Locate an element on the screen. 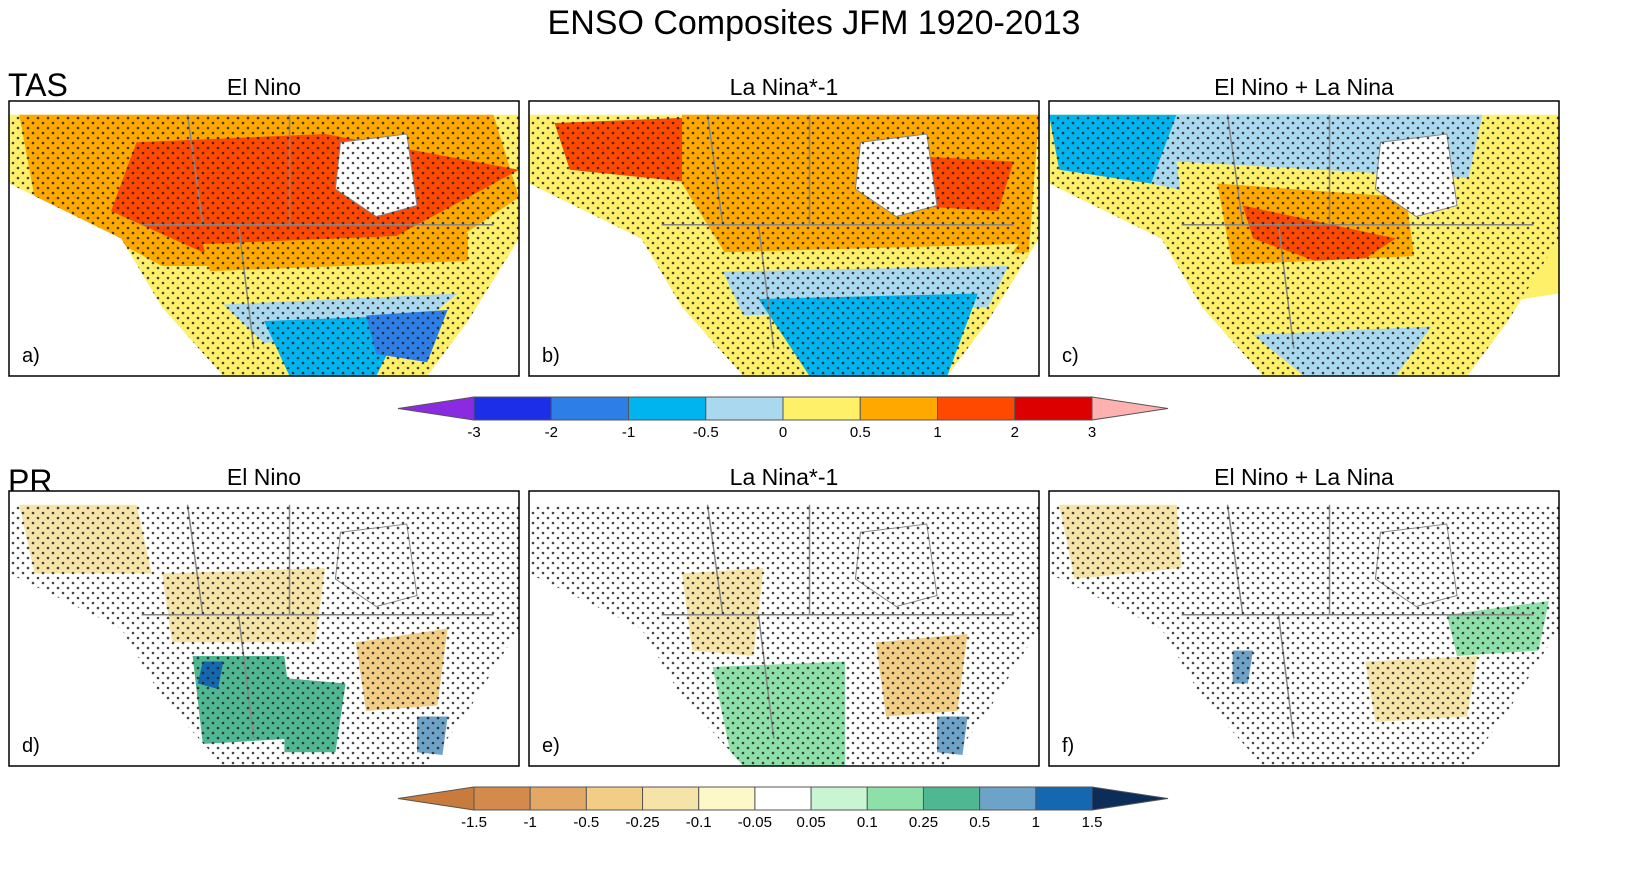 The width and height of the screenshot is (1628, 869). colorbar-tick-label: -3 is located at coordinates (473, 432).